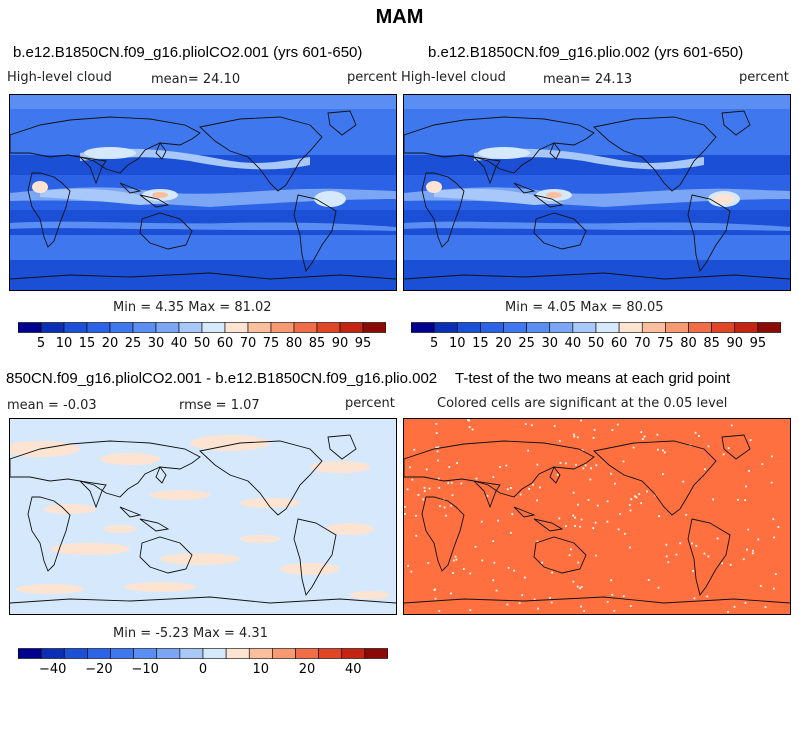  Describe the element at coordinates (596, 327) in the screenshot. I see `colorbar-swatches` at that location.